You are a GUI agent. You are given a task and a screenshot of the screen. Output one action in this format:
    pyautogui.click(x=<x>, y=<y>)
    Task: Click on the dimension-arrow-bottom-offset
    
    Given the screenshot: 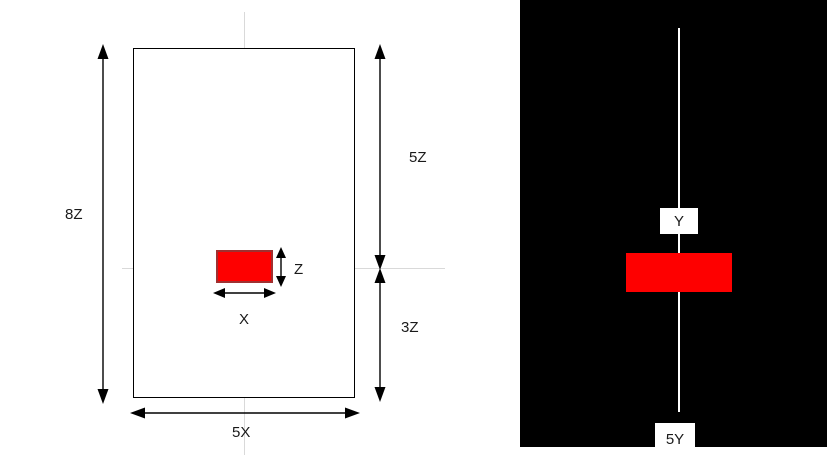 What is the action you would take?
    pyautogui.click(x=380, y=335)
    